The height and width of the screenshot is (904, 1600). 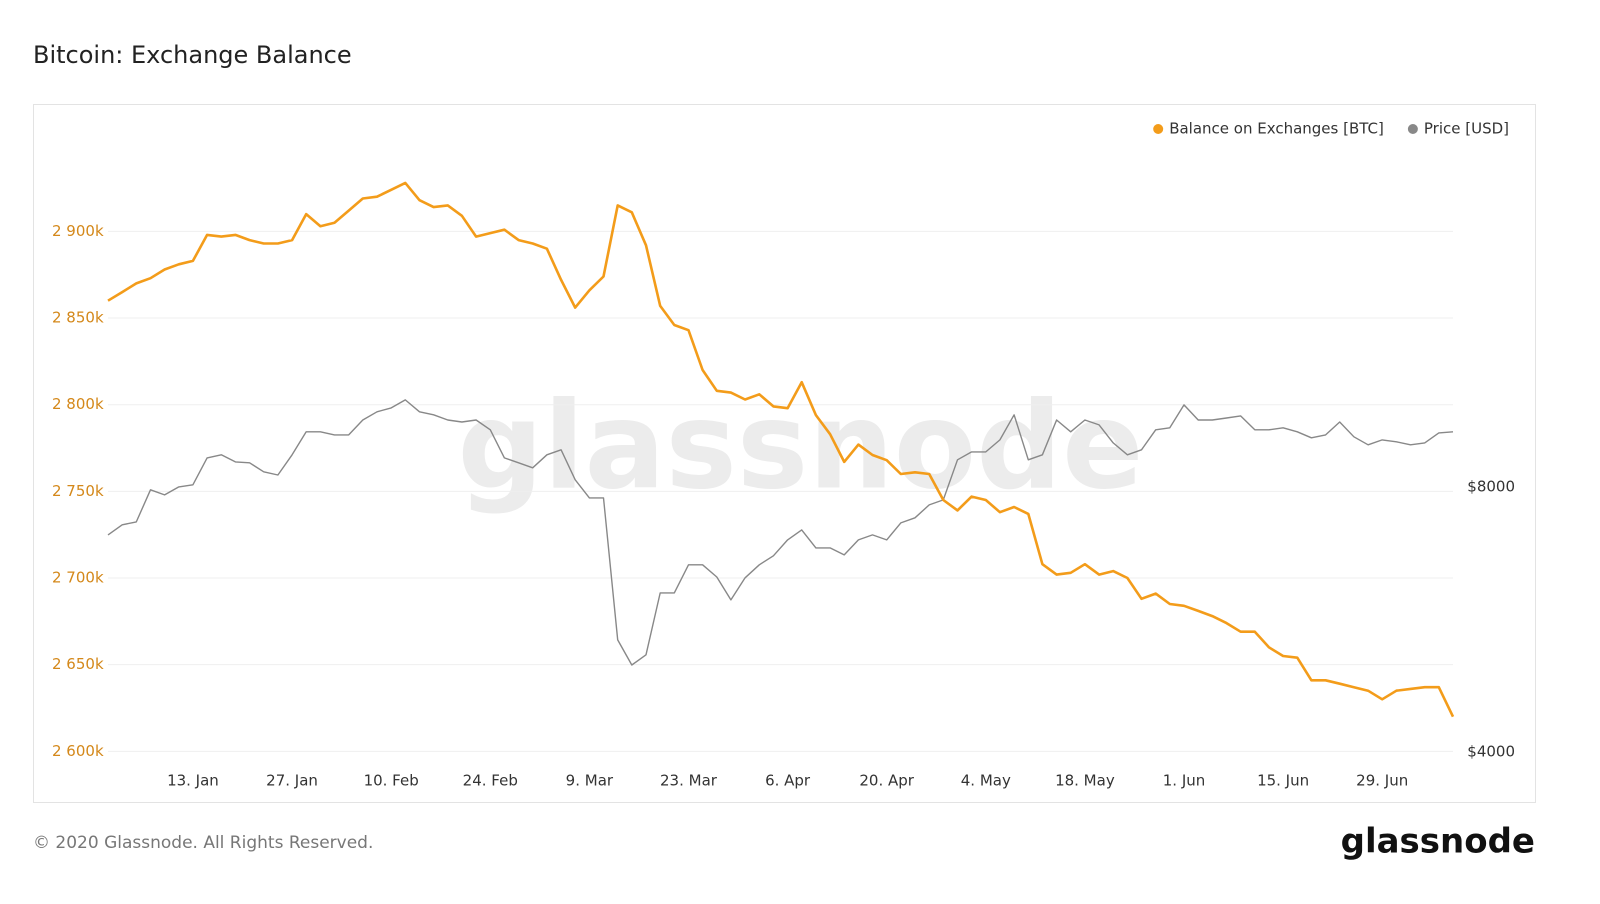 I want to click on y2-tick-label: $4000, so click(x=1491, y=751).